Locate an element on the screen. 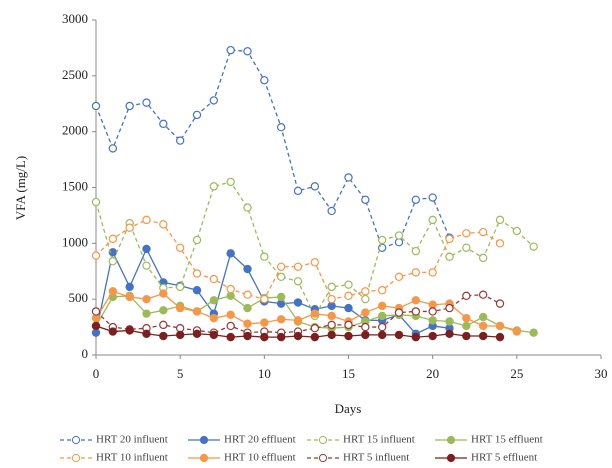 The image size is (612, 468). x-tick-label: 5 is located at coordinates (180, 373).